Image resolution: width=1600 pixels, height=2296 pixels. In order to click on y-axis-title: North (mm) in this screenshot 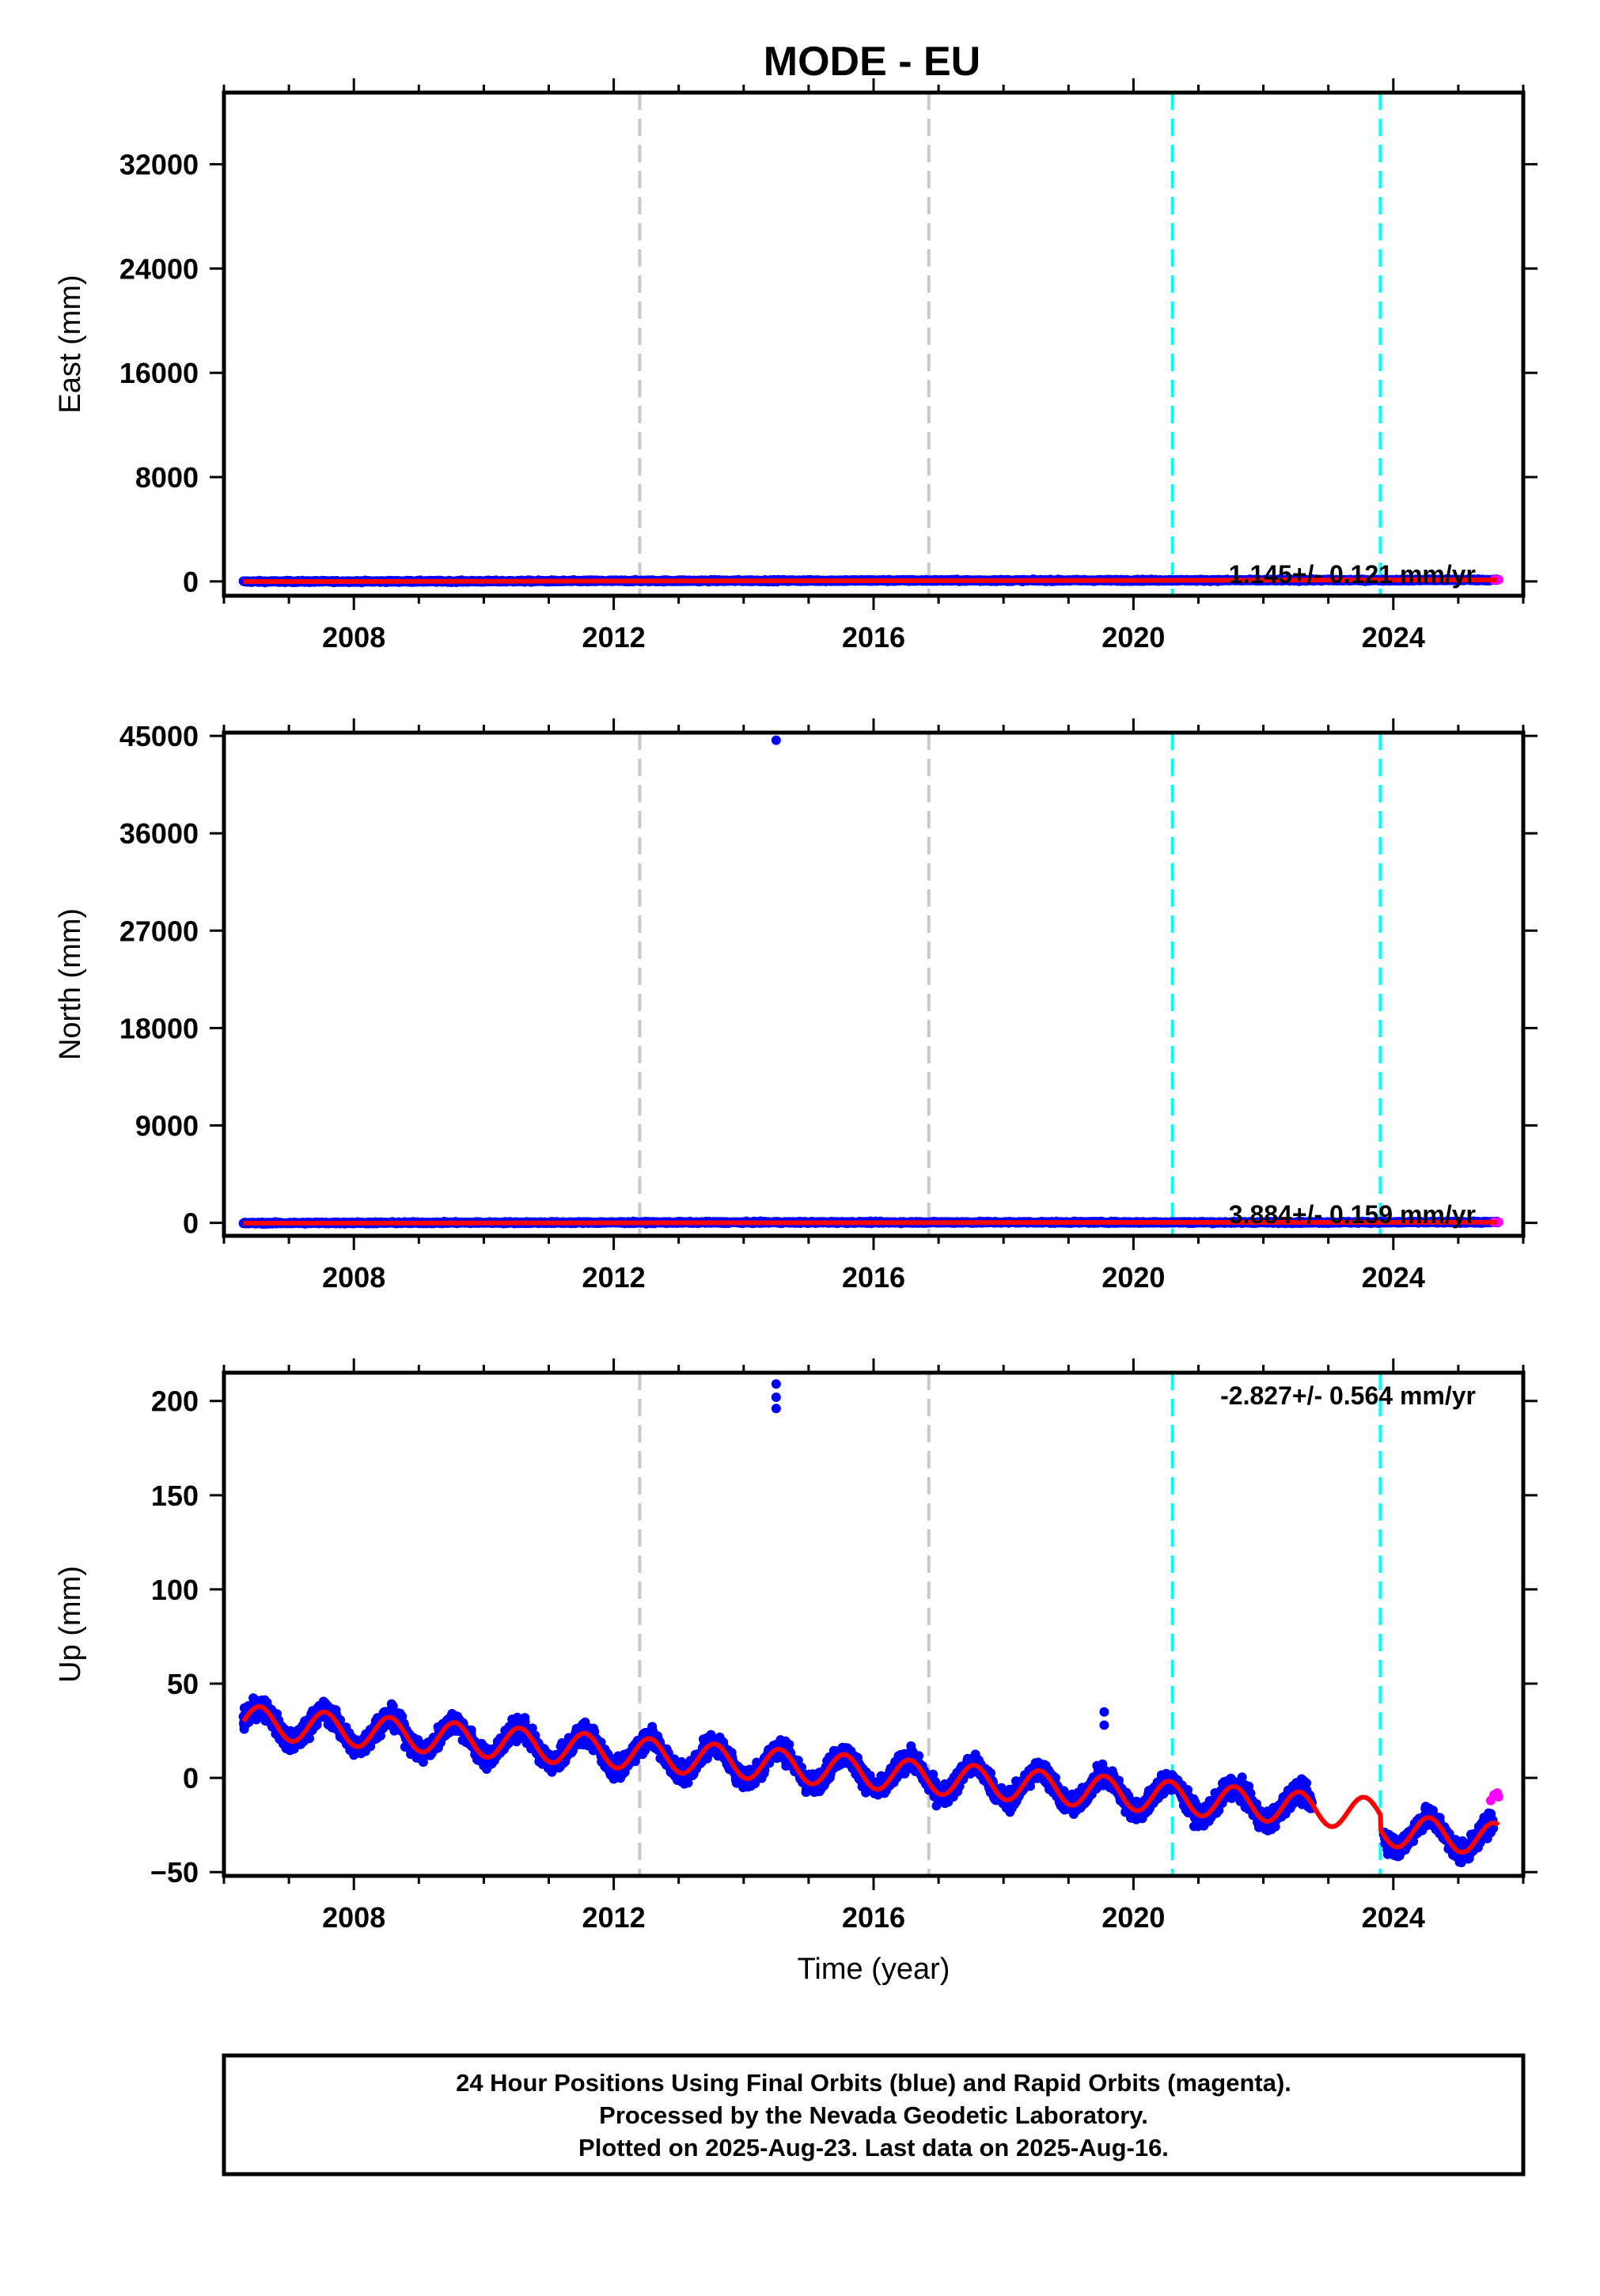, I will do `click(70, 984)`.